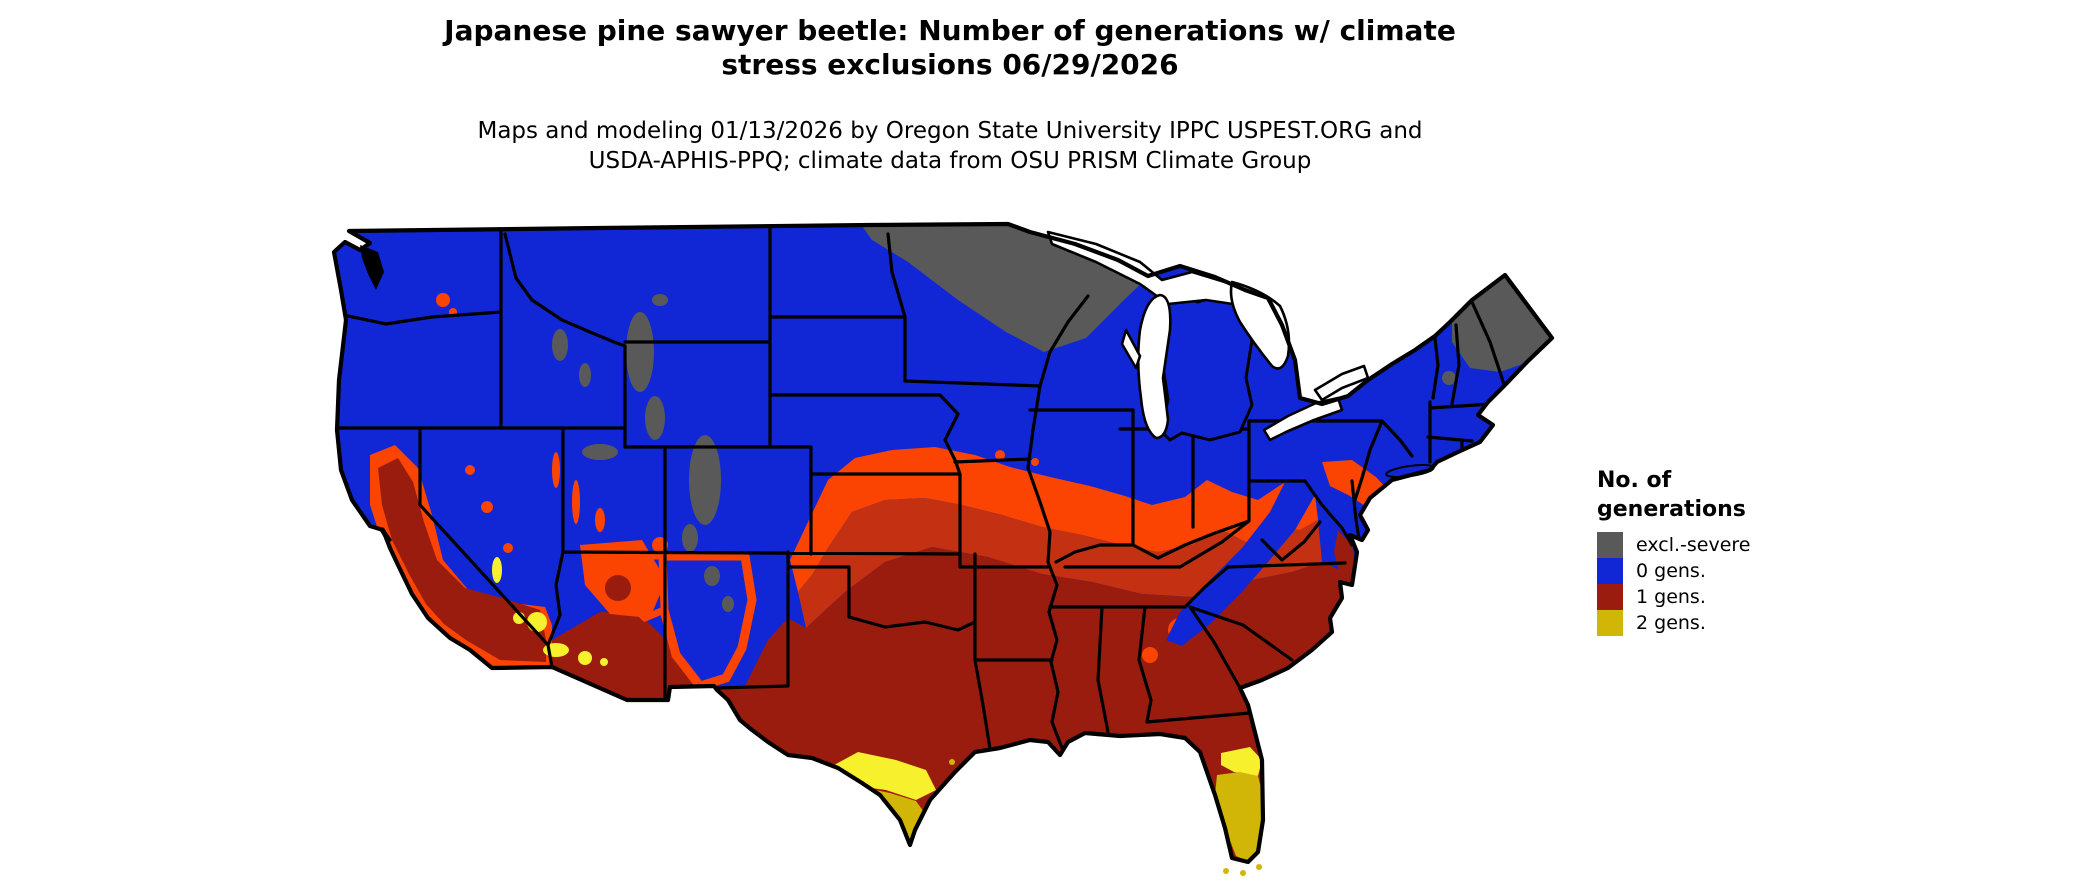 Image resolution: width=2100 pixels, height=892 pixels. I want to click on legend-item-excl-severe: excl.-severe, so click(1707, 545).